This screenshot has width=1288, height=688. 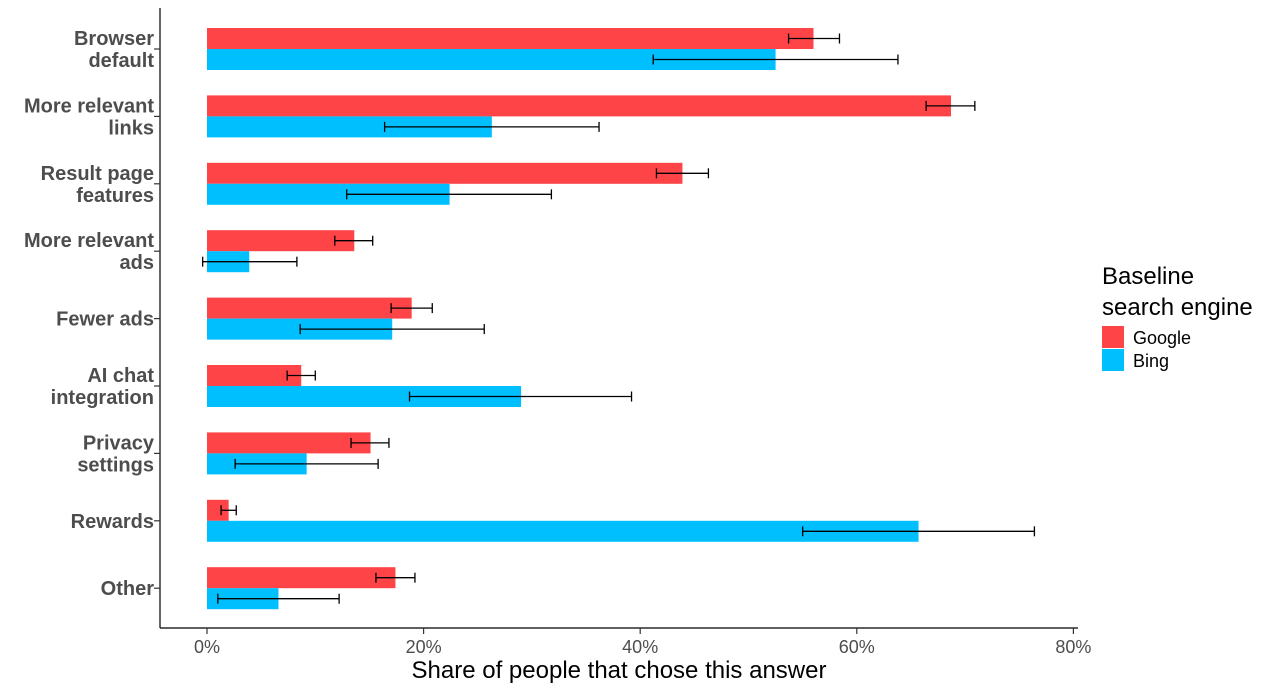 I want to click on category-label-more-relevant-ads: More relevant ads, so click(x=89, y=252).